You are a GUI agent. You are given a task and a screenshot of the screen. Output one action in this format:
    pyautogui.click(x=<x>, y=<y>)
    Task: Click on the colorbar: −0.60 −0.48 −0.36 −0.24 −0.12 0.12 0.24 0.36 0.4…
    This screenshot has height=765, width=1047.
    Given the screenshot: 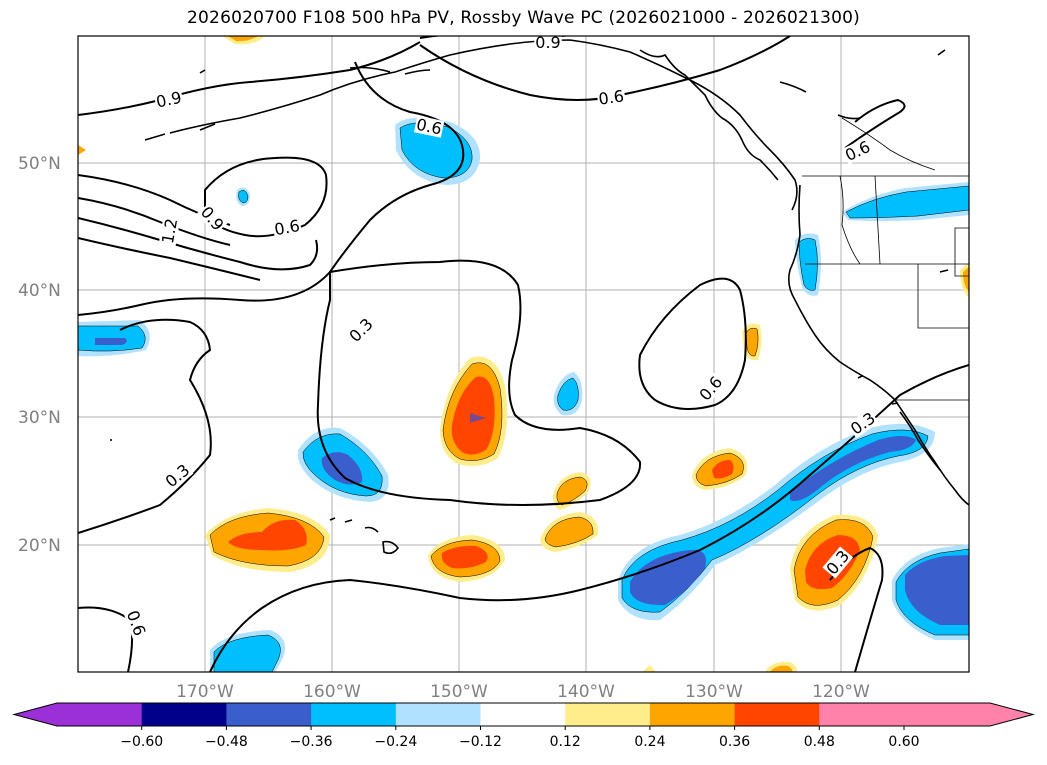 What is the action you would take?
    pyautogui.click(x=523, y=726)
    